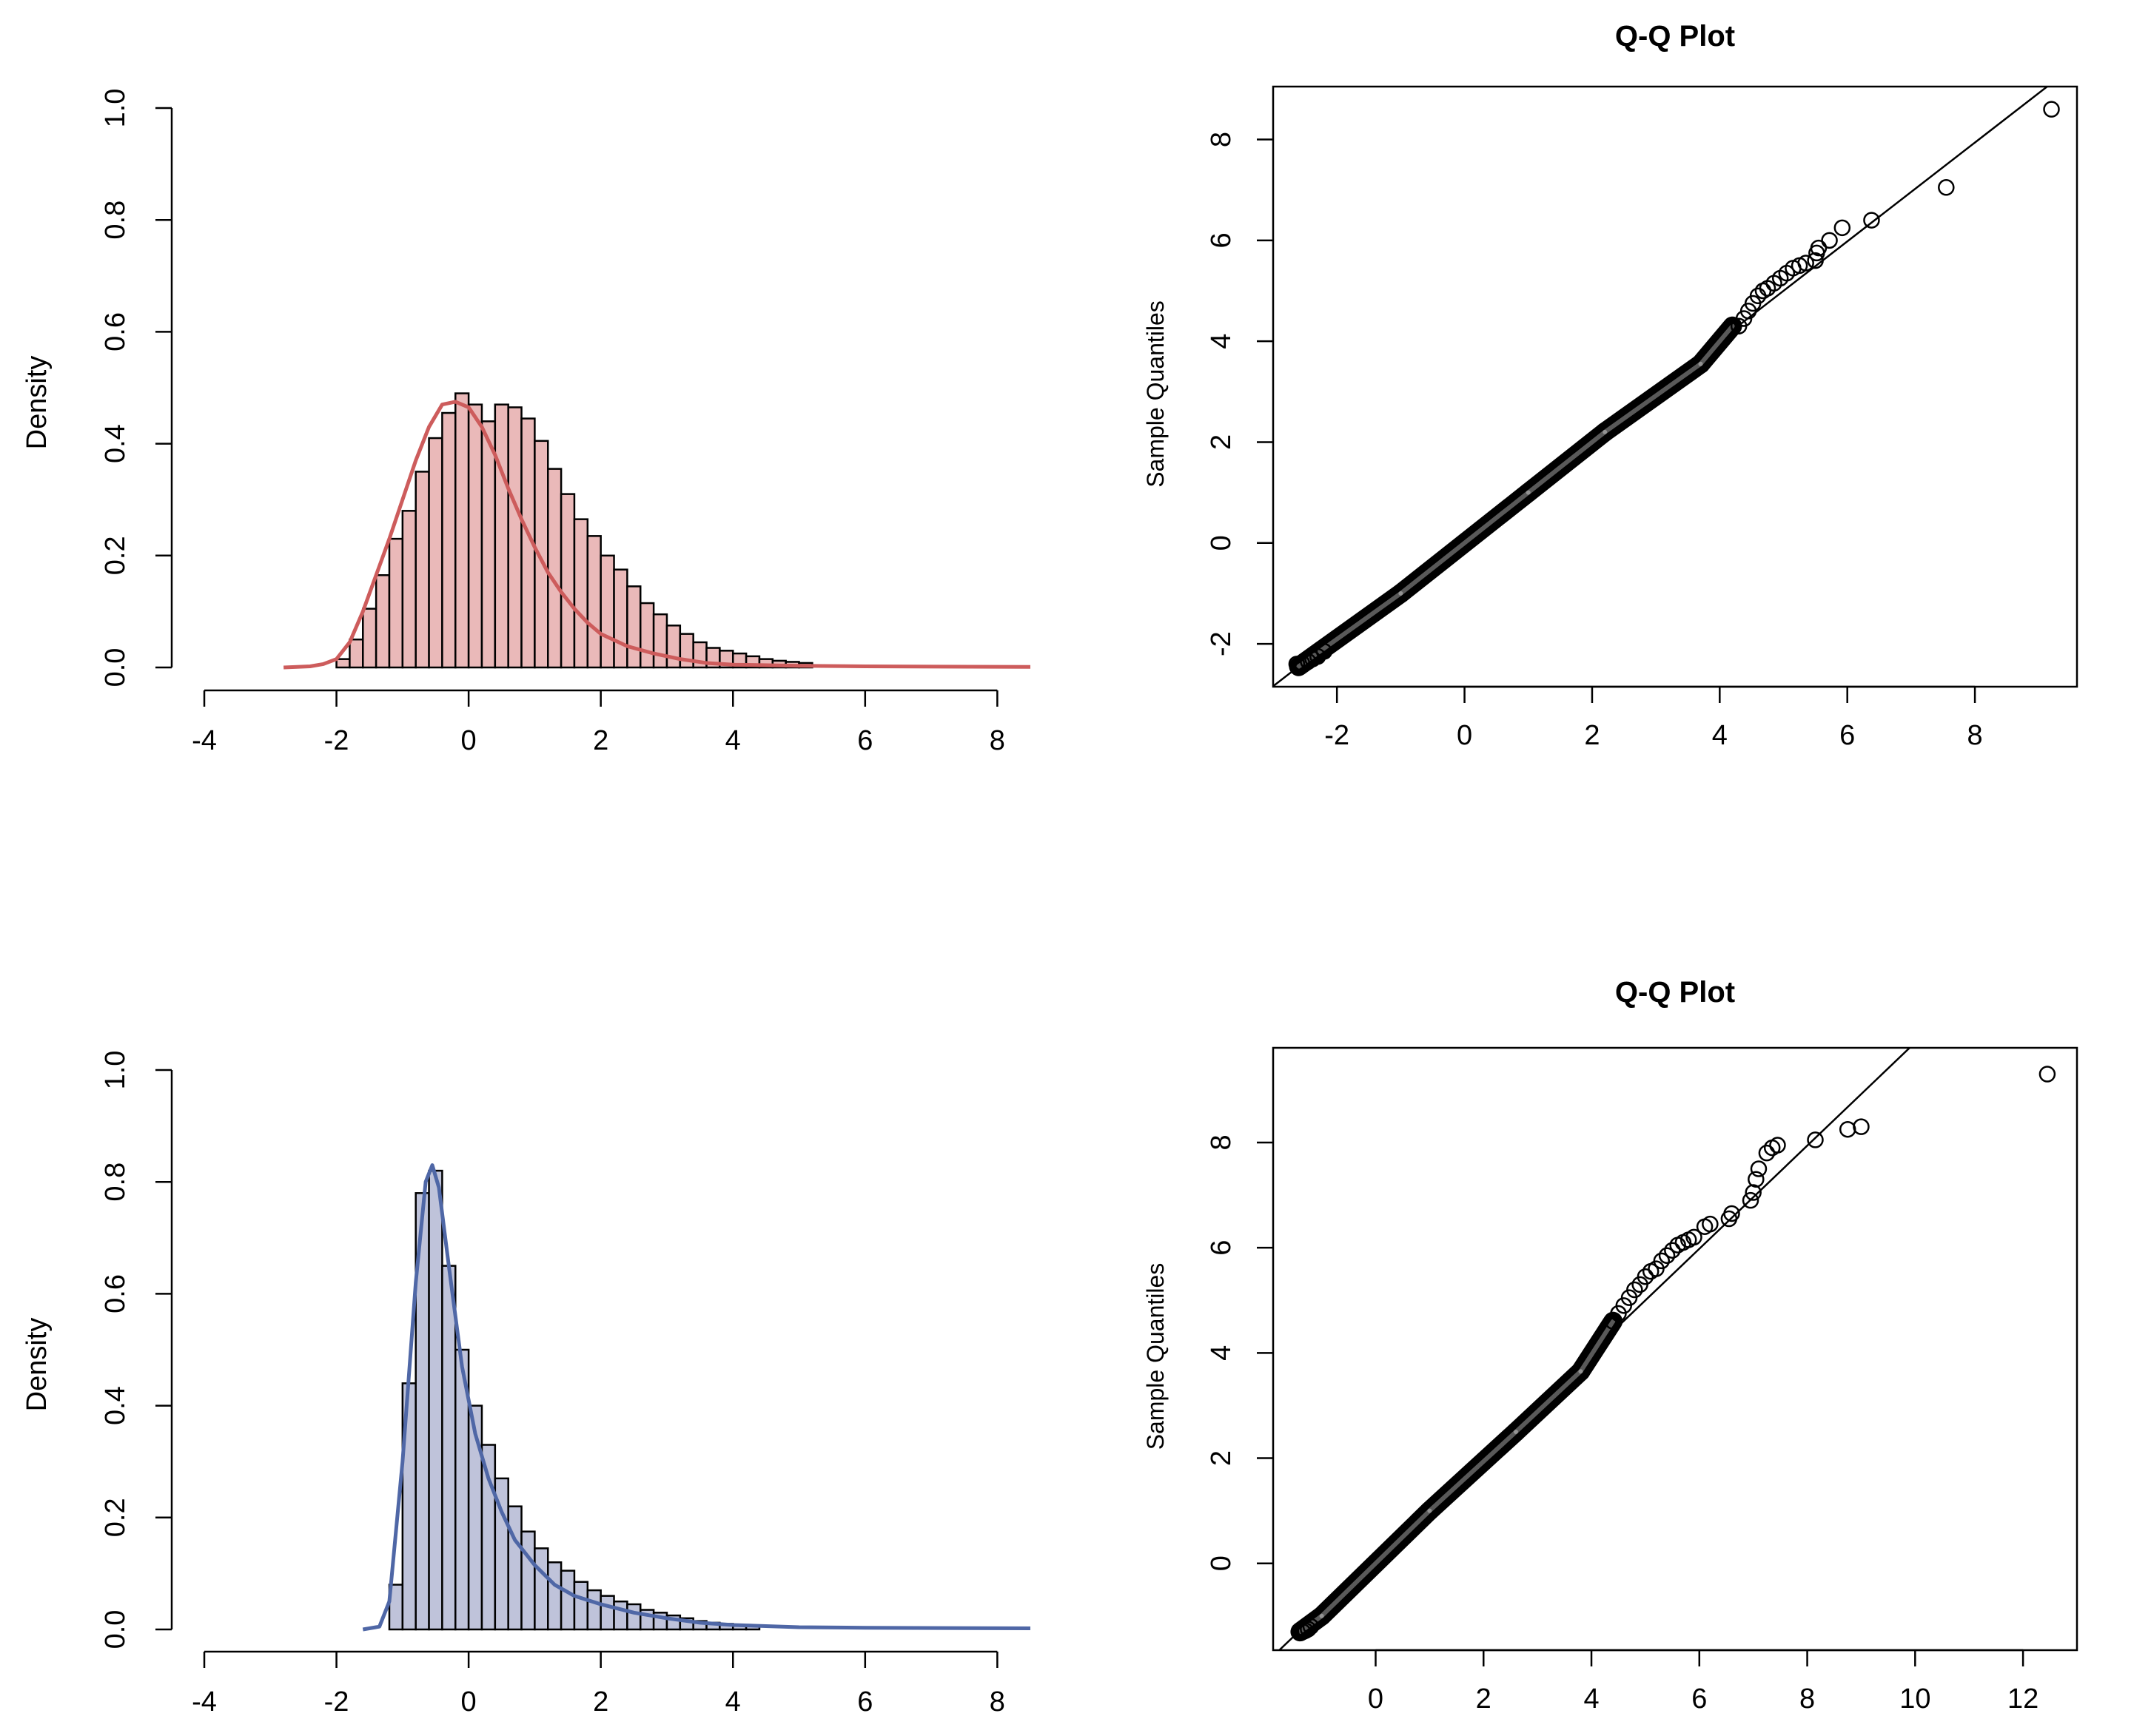 This screenshot has height=1736, width=2151. I want to click on x-tick-label: -2, so click(336, 740).